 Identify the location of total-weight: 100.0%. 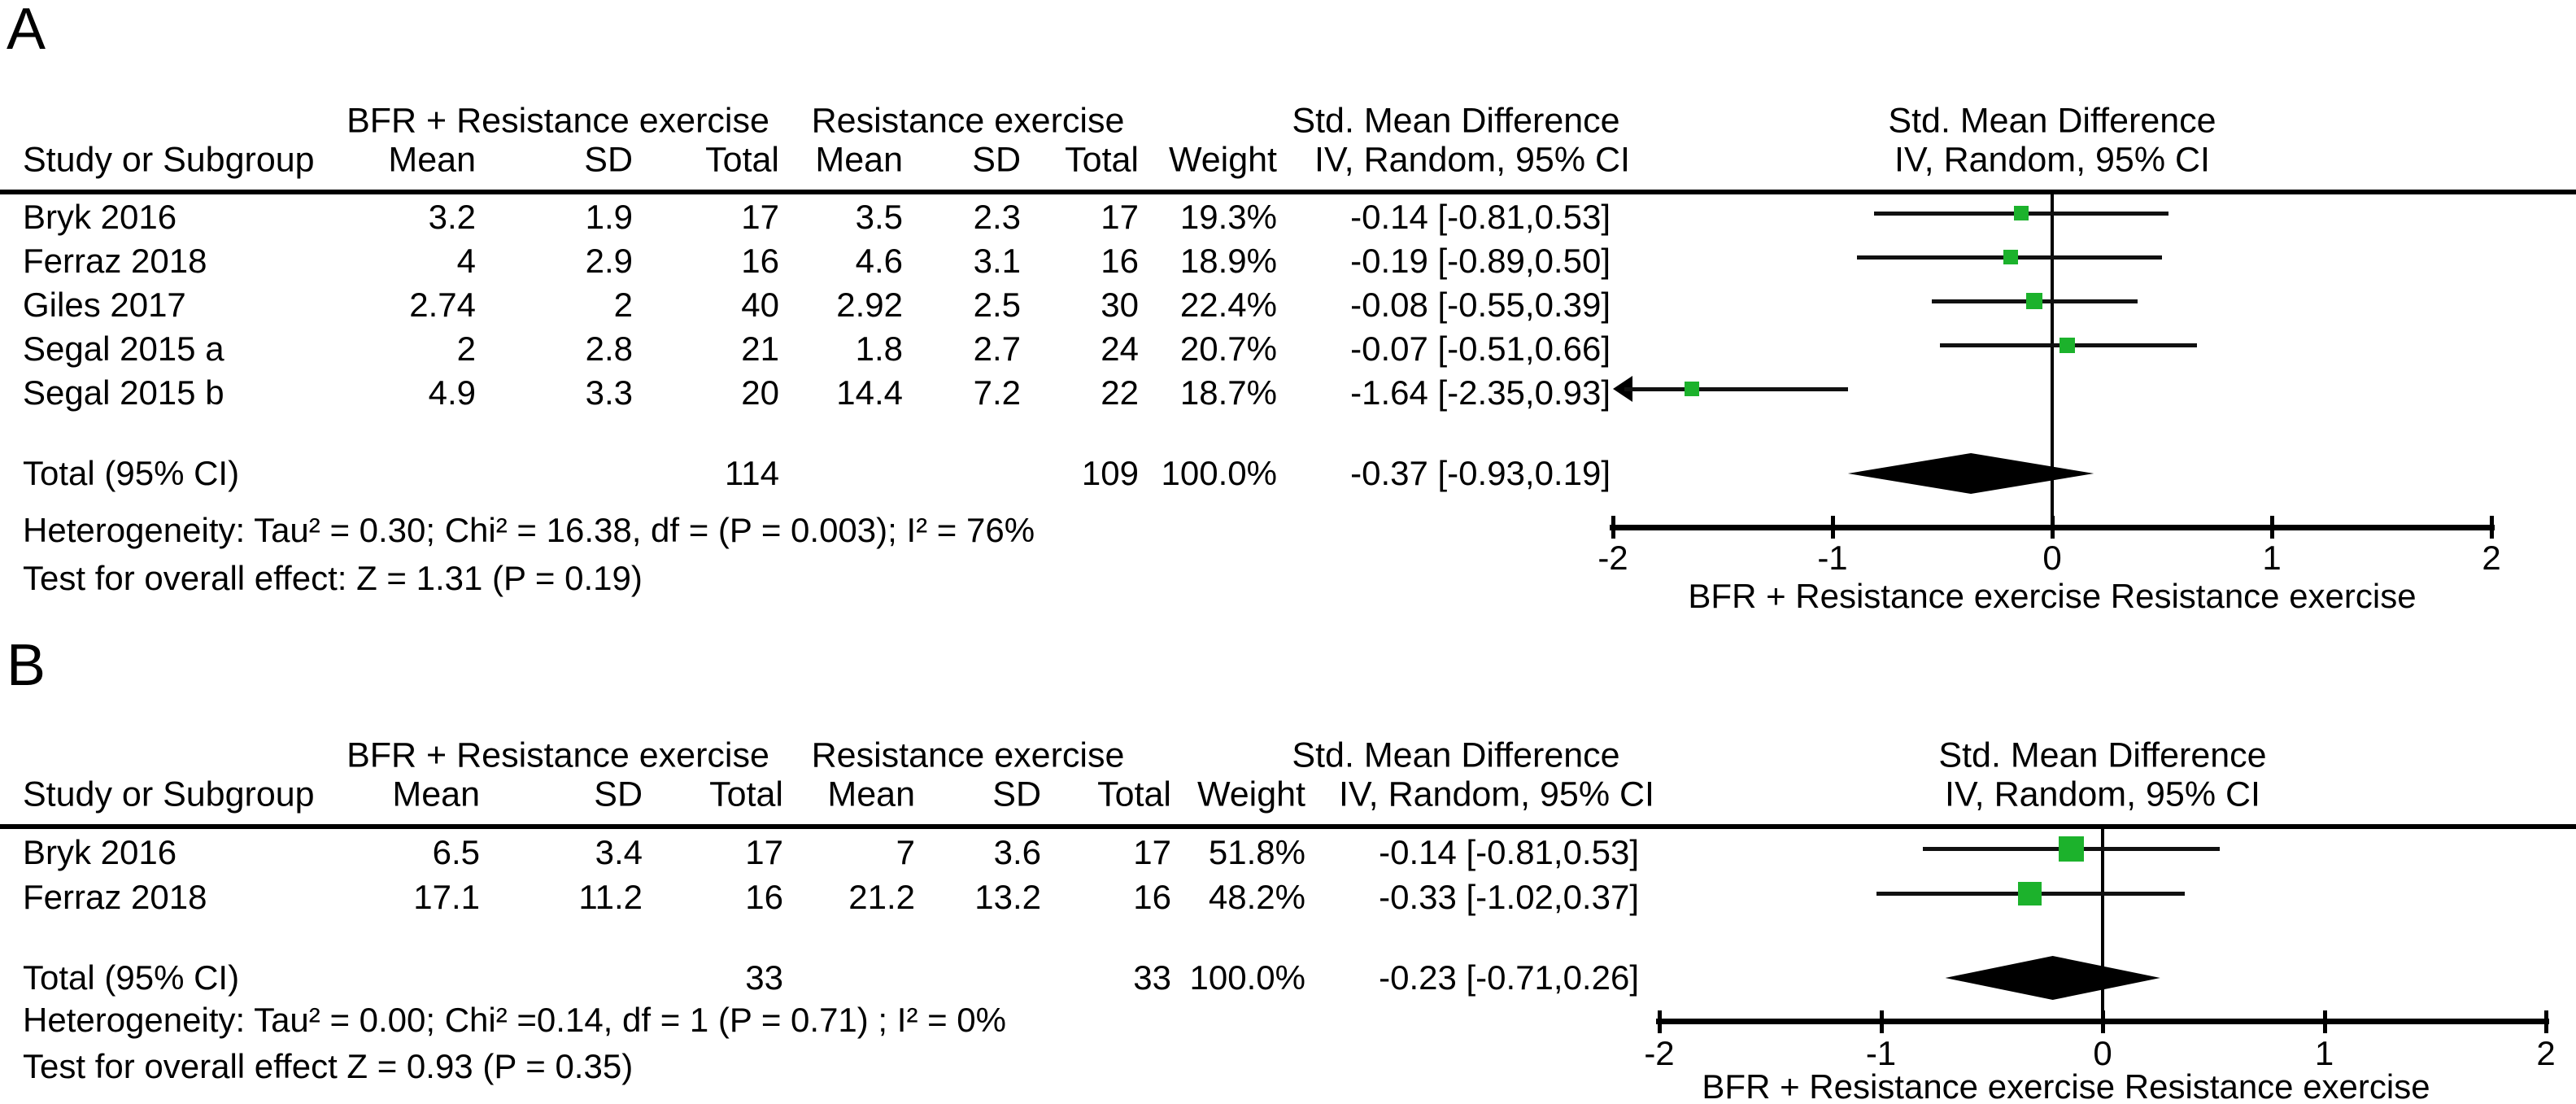
(1219, 473).